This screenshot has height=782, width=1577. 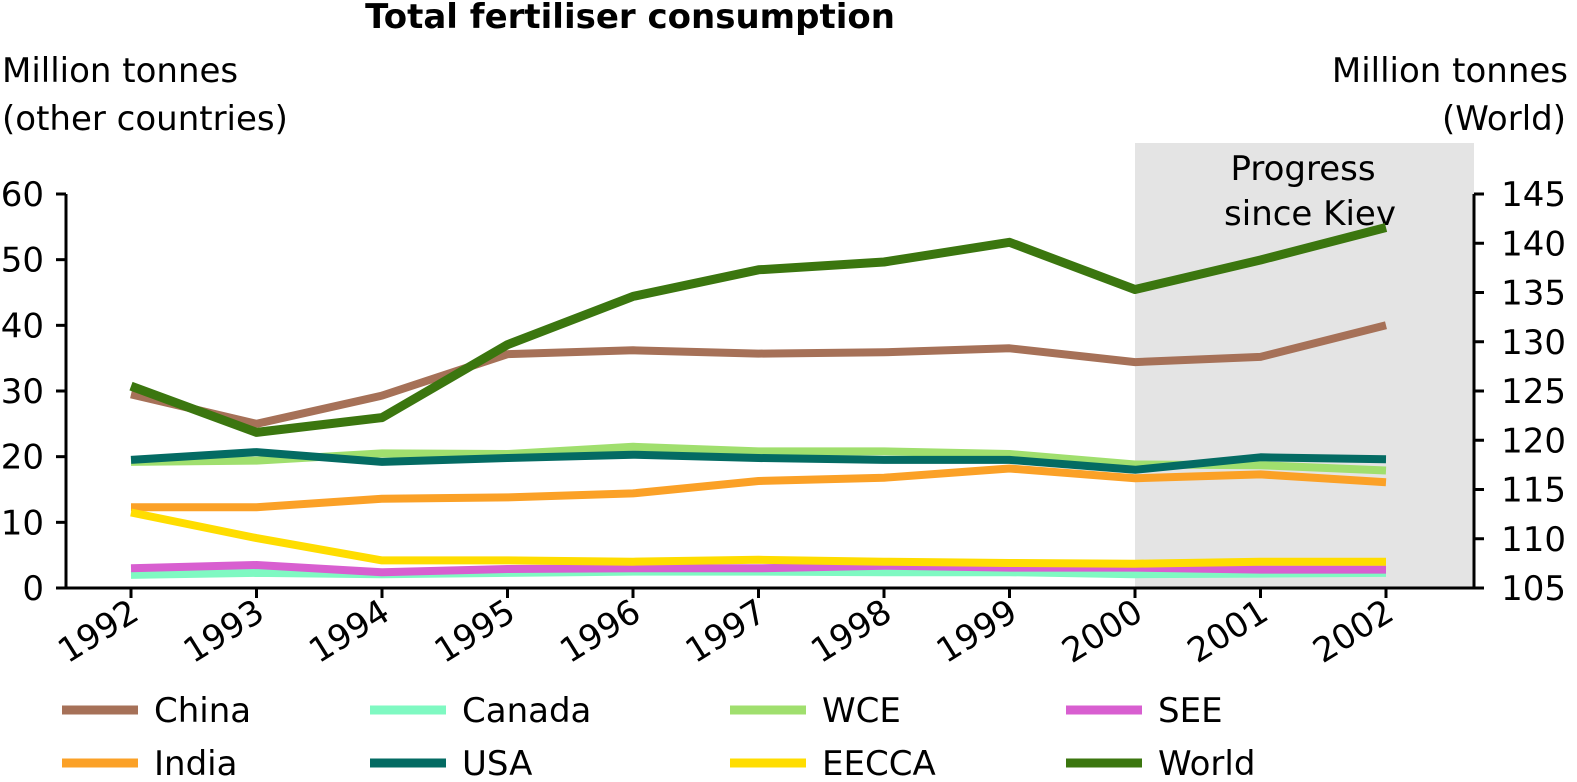 What do you see at coordinates (33, 589) in the screenshot?
I see `y-left-tick-label: 0` at bounding box center [33, 589].